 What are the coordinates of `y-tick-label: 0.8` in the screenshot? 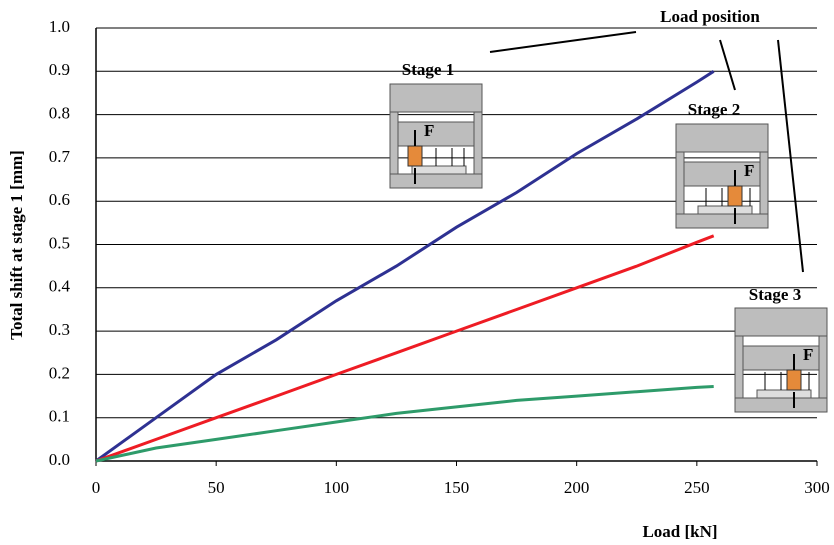 It's located at (59, 113).